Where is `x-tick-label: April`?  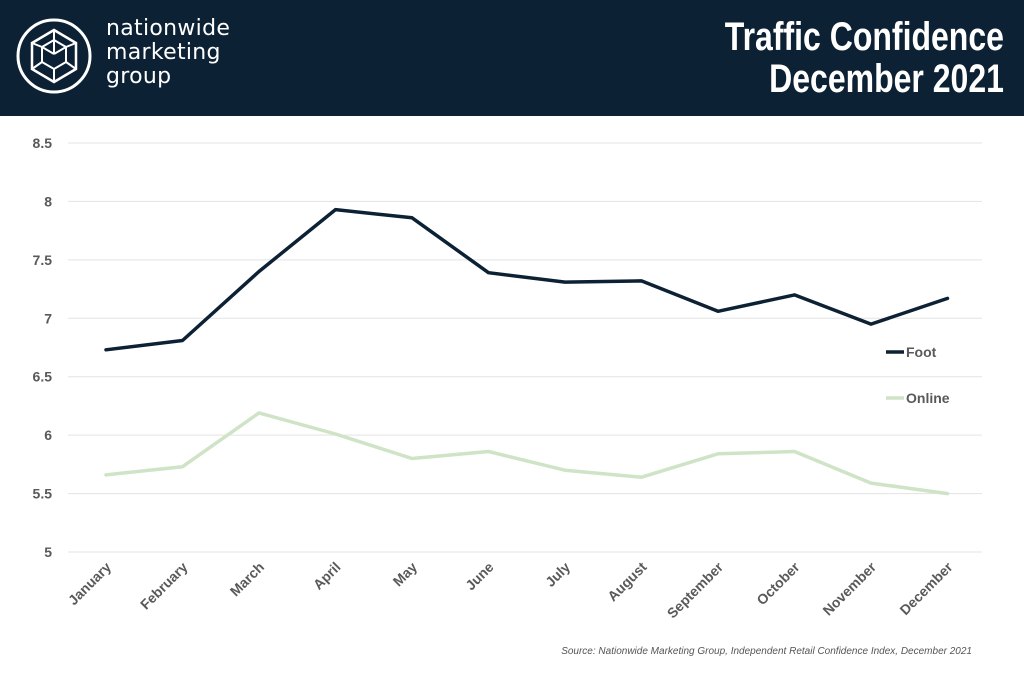 x-tick-label: April is located at coordinates (327, 576).